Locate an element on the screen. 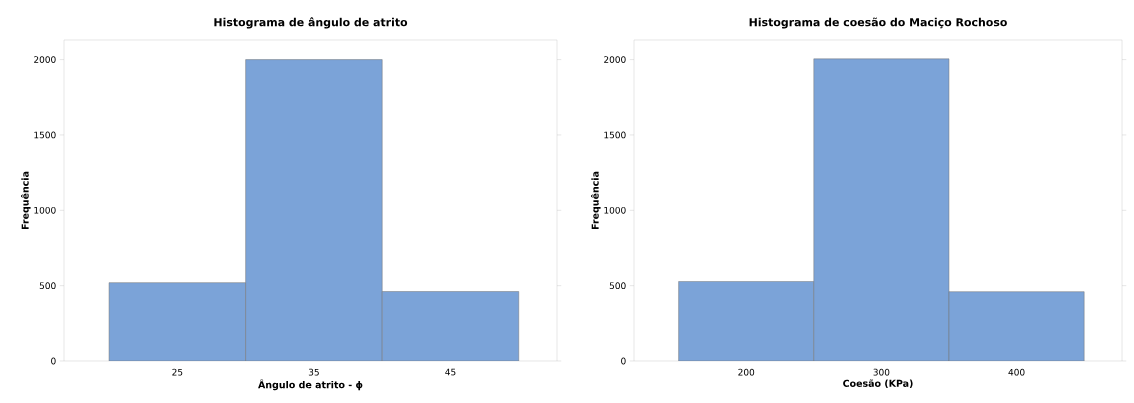 This screenshot has height=403, width=1134. x-tick-label: 400 is located at coordinates (1016, 372).